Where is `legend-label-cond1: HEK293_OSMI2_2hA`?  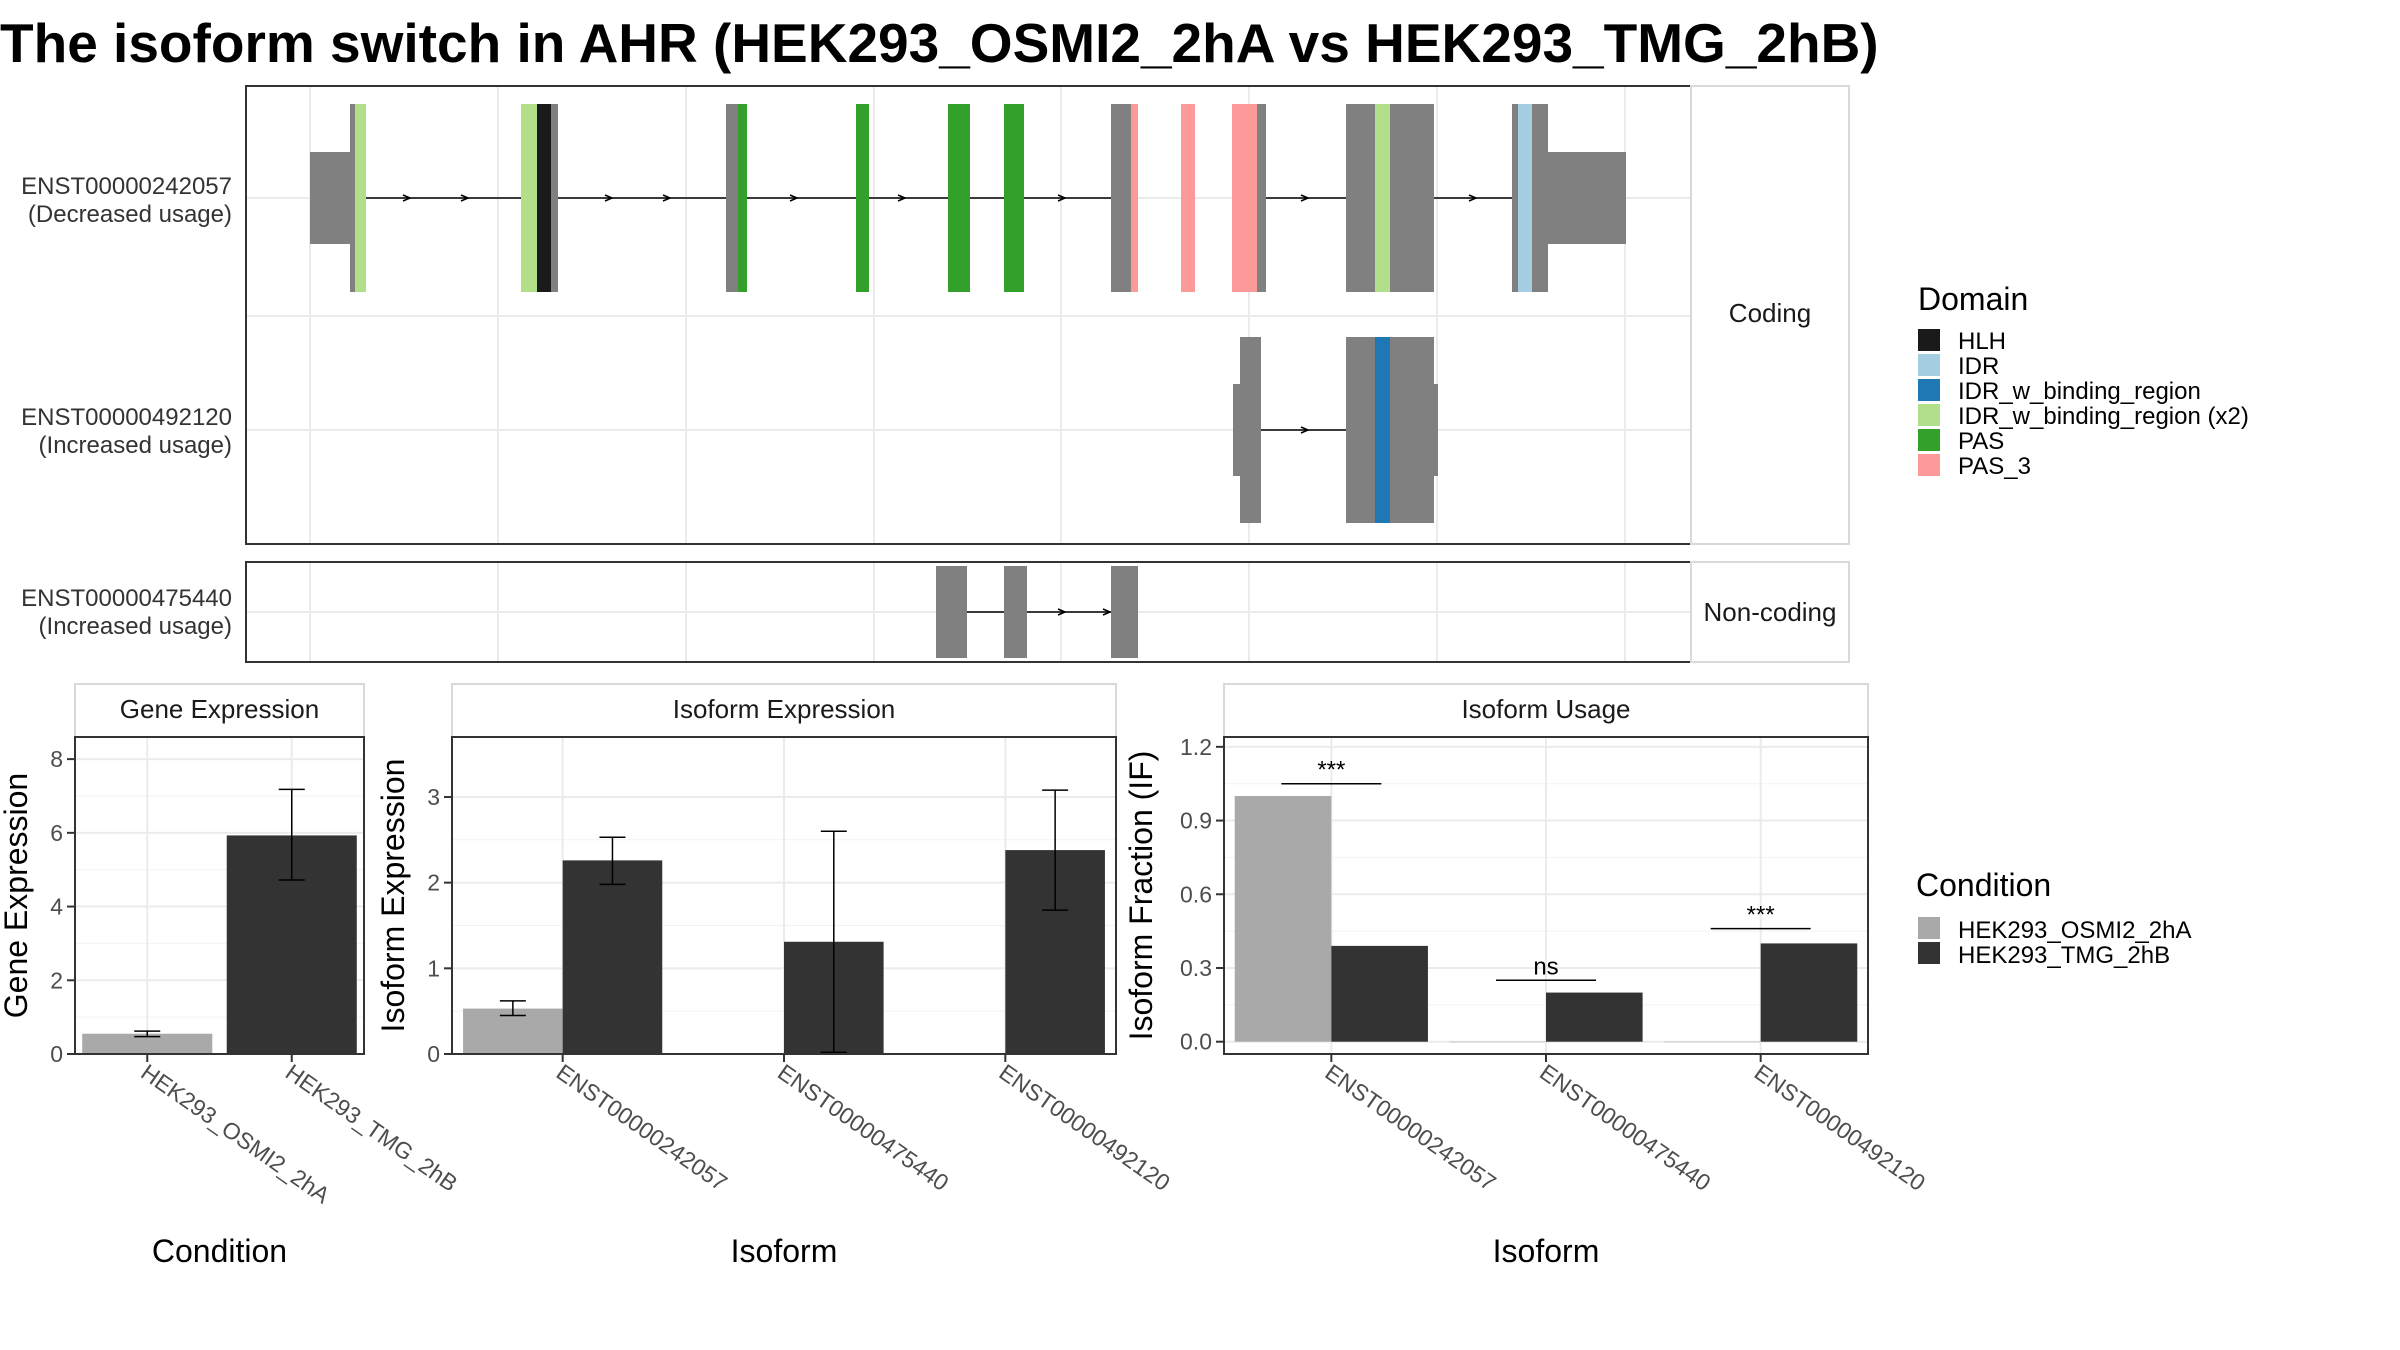 legend-label-cond1: HEK293_OSMI2_2hA is located at coordinates (2074, 930).